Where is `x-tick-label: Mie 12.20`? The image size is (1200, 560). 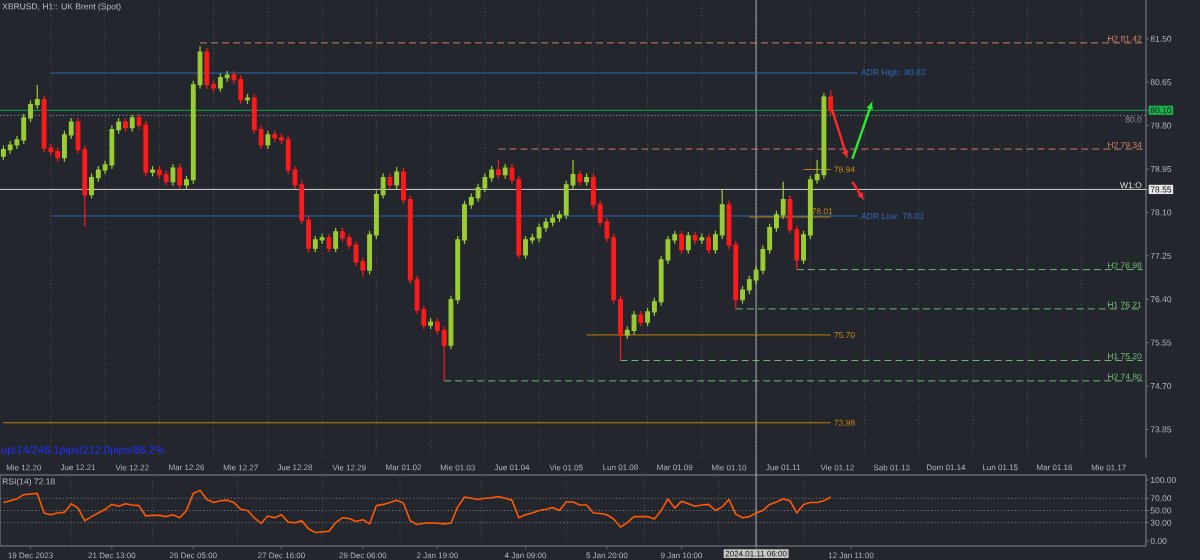 x-tick-label: Mie 12.20 is located at coordinates (23, 467).